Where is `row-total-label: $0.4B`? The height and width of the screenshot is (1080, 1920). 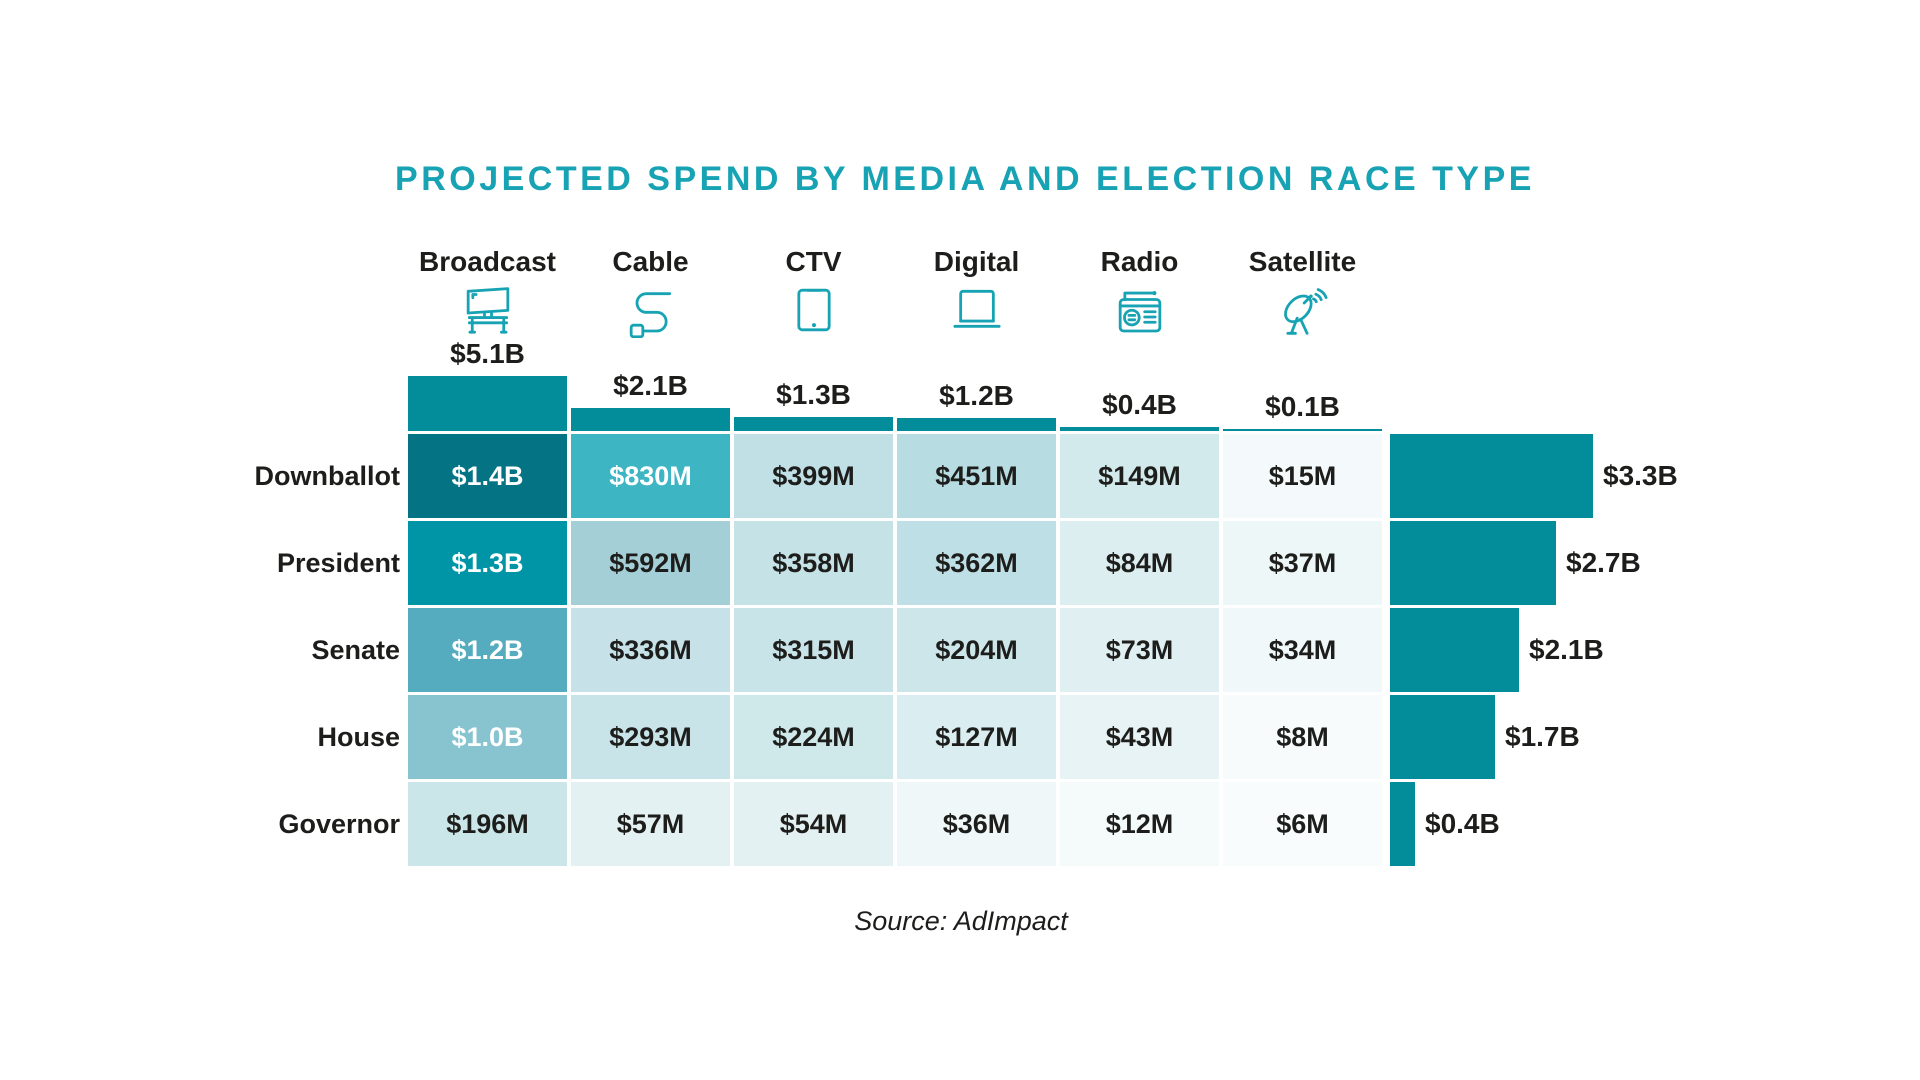
row-total-label: $0.4B is located at coordinates (1462, 823).